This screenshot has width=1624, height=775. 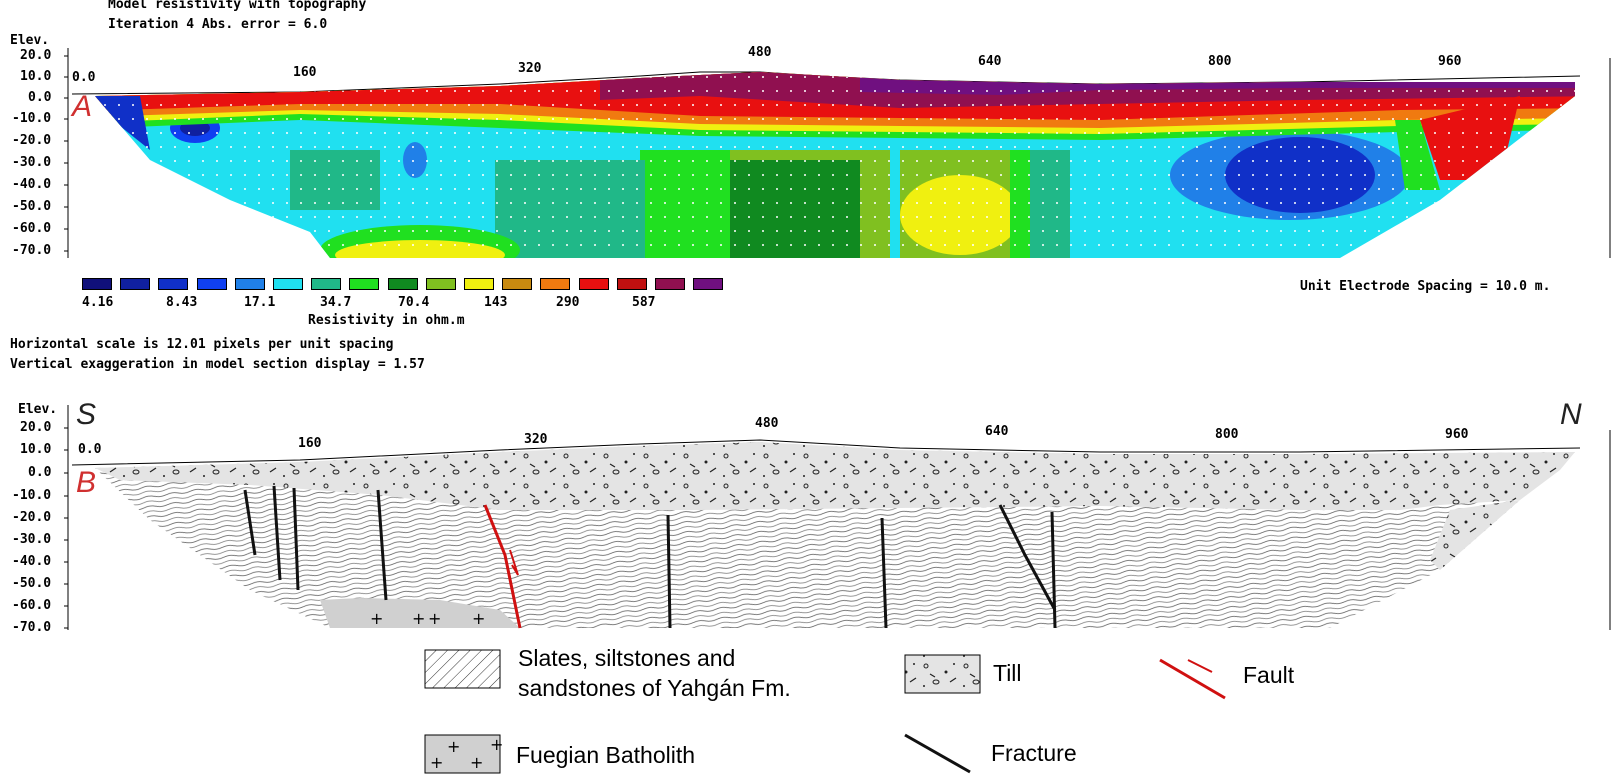 I want to click on bottom-xtick: 960, so click(x=1457, y=434).